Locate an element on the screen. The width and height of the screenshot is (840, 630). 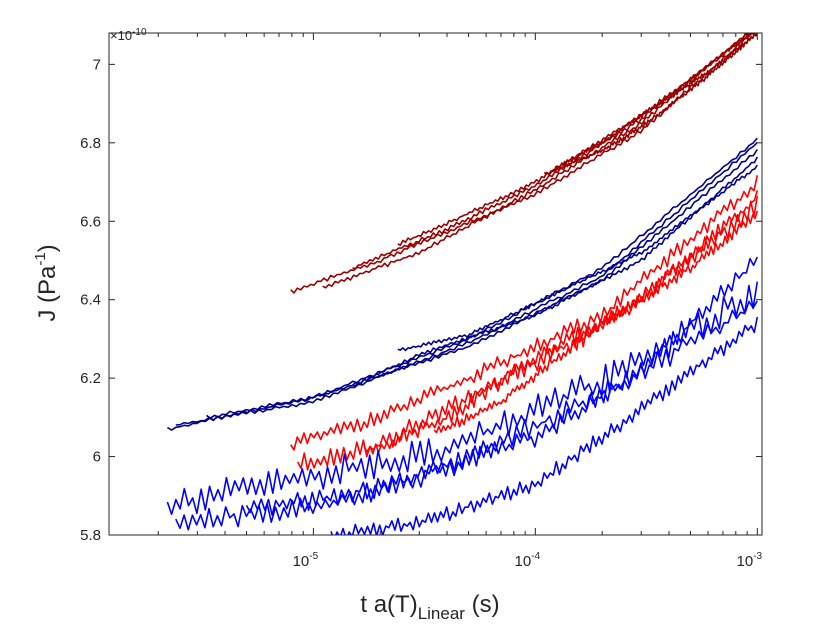
y-axis-title-main: J (Pa is located at coordinates (47, 293).